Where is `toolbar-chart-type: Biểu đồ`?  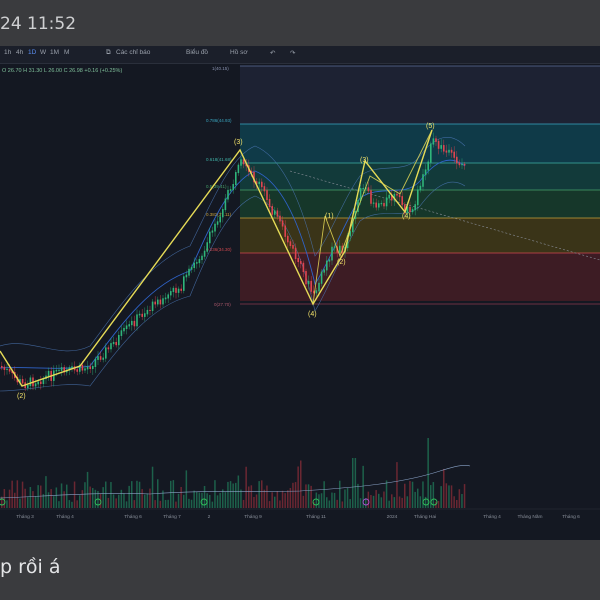 toolbar-chart-type: Biểu đồ is located at coordinates (197, 52).